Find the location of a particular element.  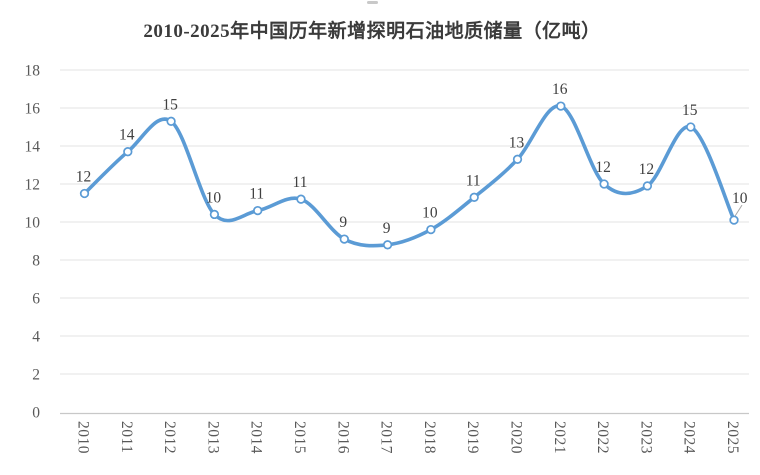

data-point-label: 16 is located at coordinates (560, 89).